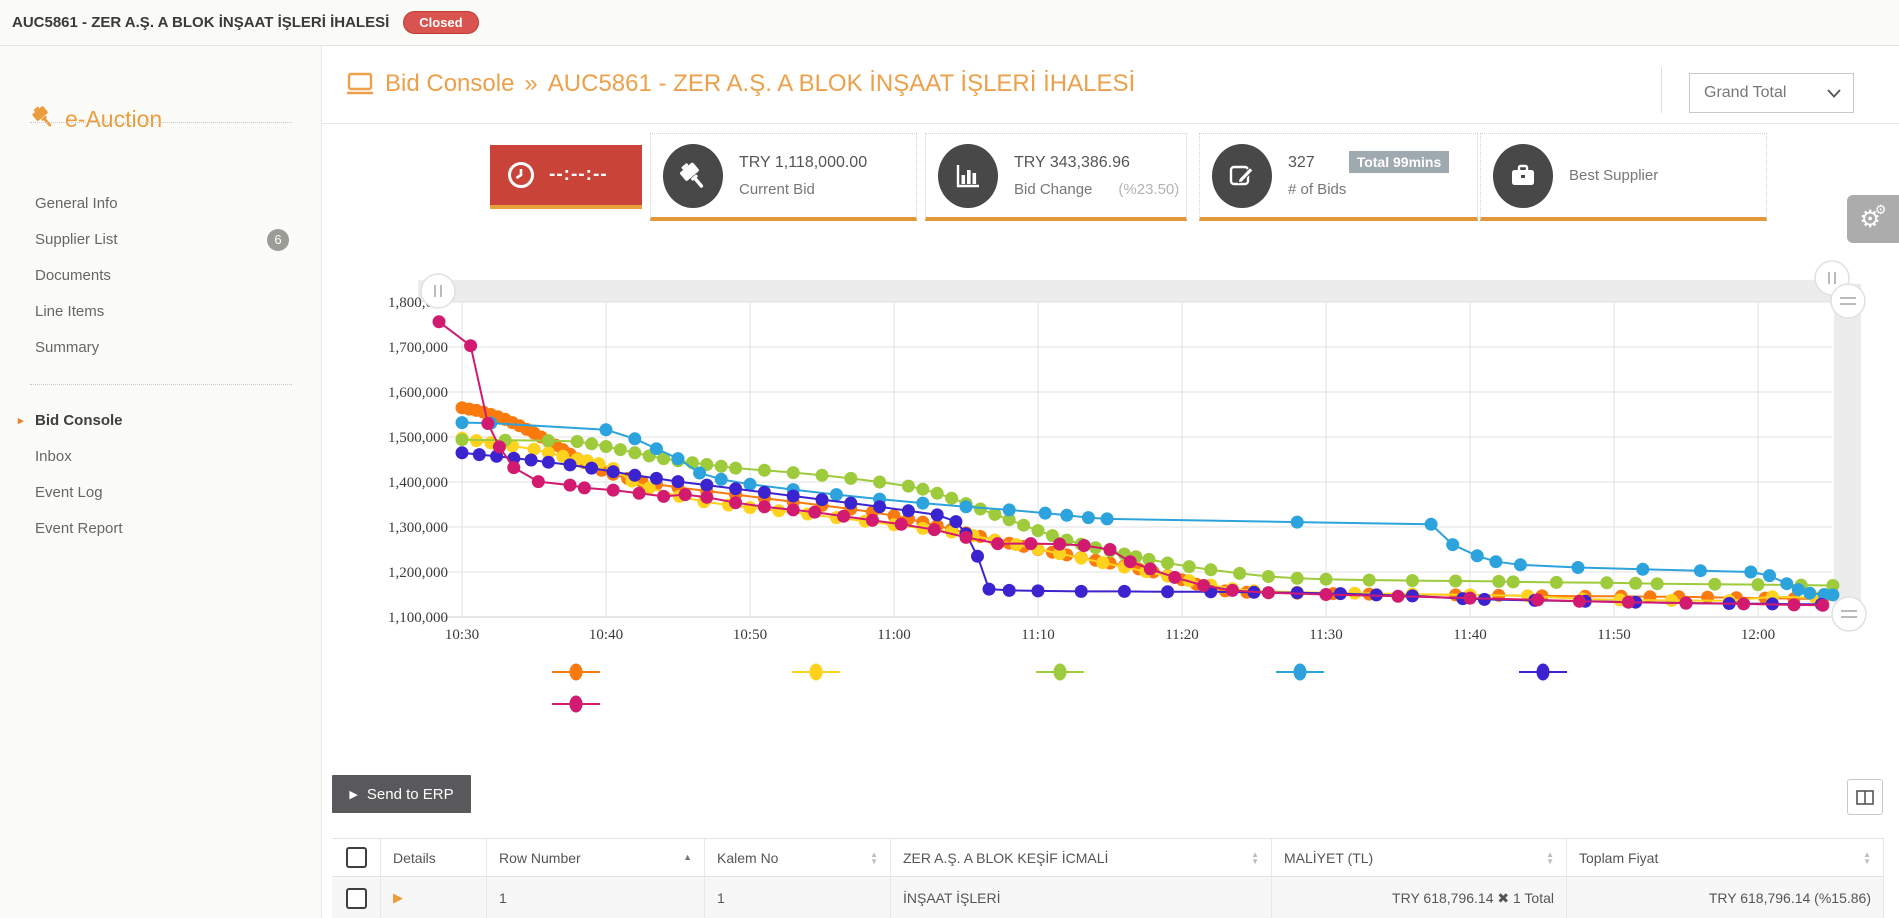 This screenshot has height=918, width=1899. What do you see at coordinates (576, 704) in the screenshot?
I see `legend-item-pink` at bounding box center [576, 704].